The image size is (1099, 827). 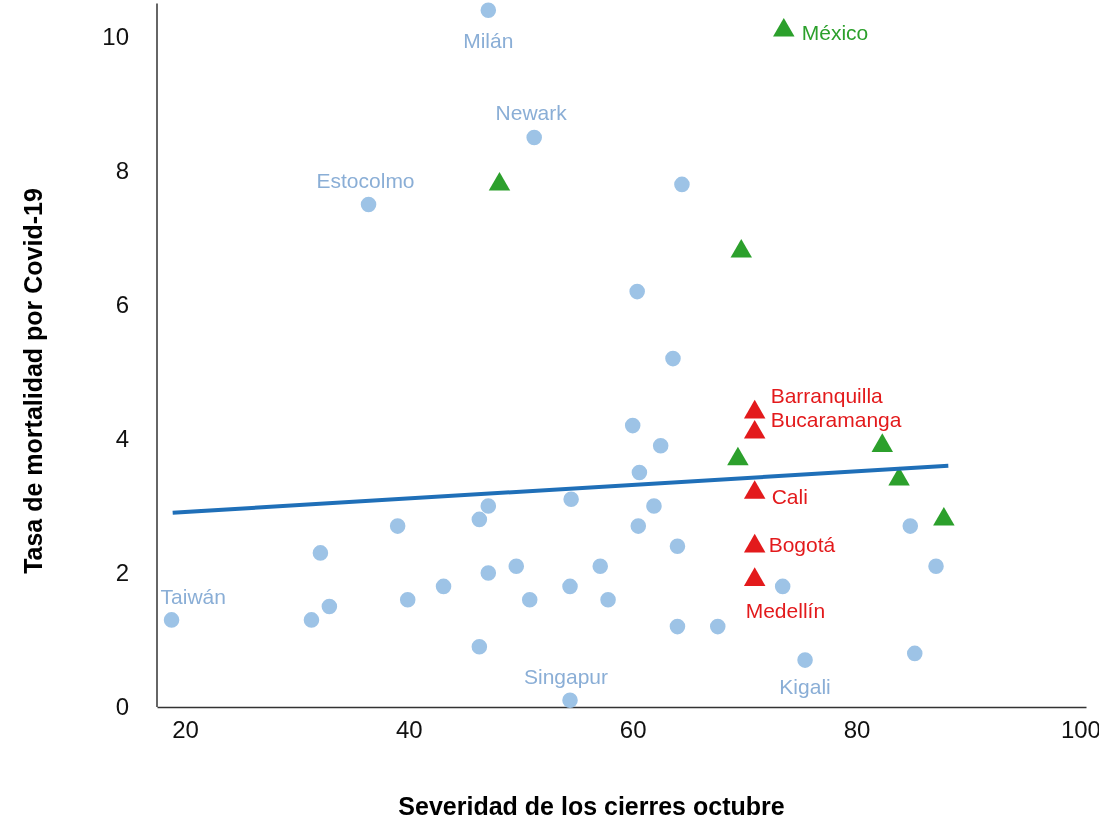 What do you see at coordinates (115, 37) in the screenshot?
I see `y-tick-label: 10` at bounding box center [115, 37].